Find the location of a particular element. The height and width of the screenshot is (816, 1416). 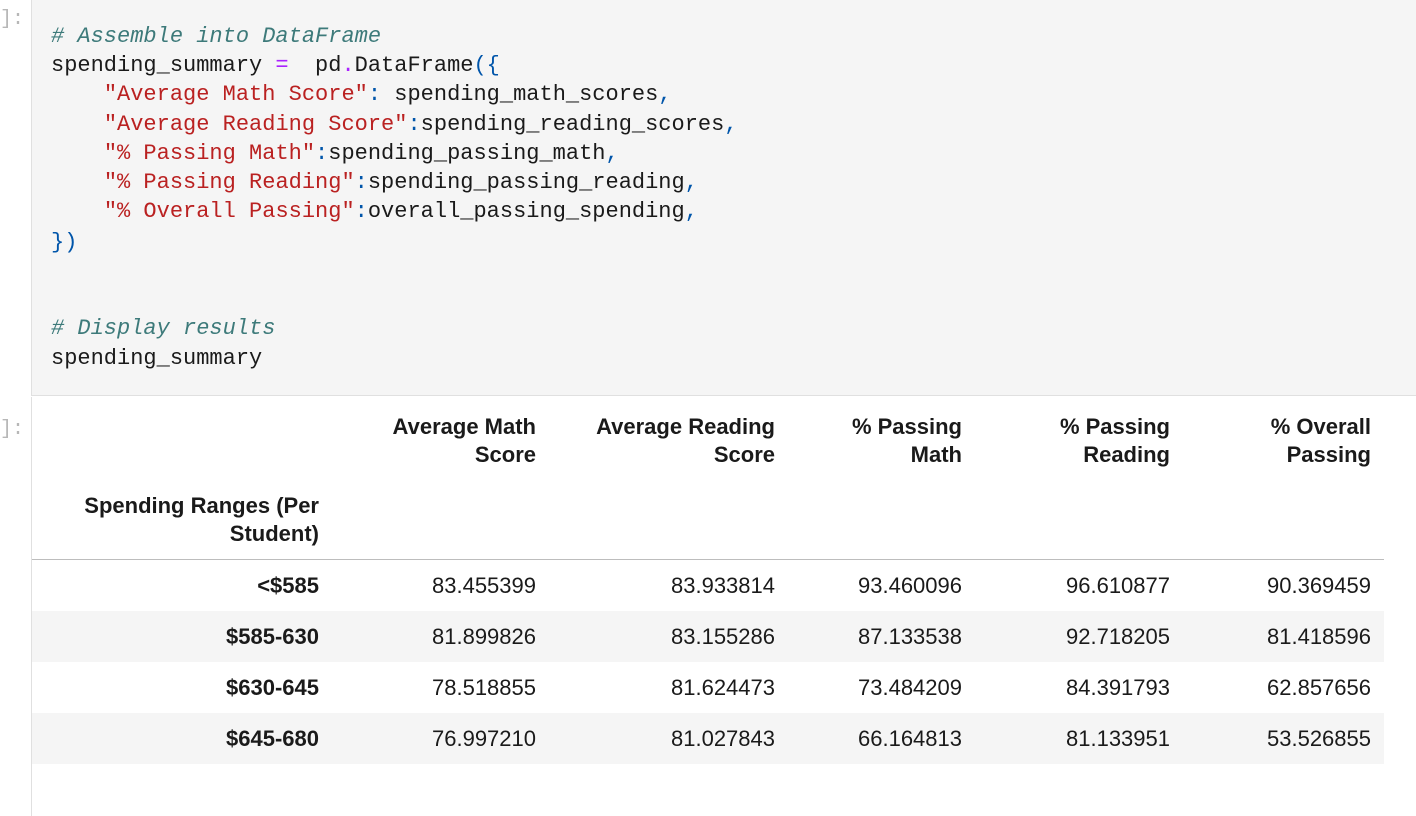

code-comment-line: # Display results is located at coordinates (163, 328).